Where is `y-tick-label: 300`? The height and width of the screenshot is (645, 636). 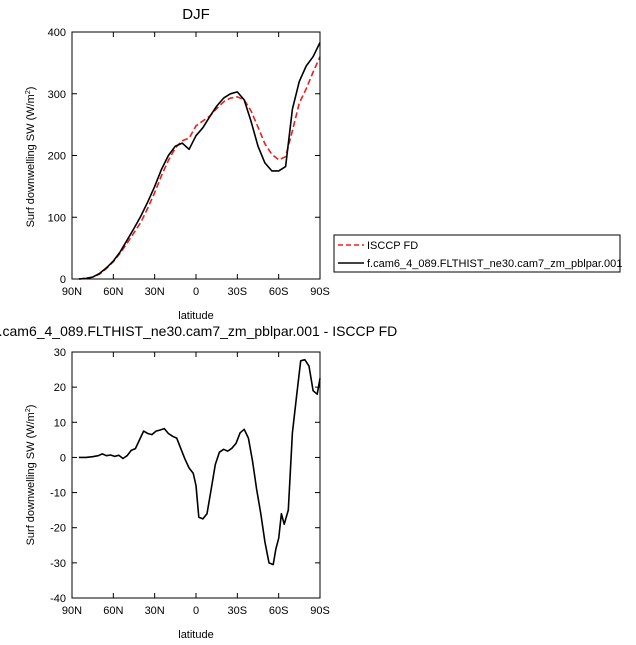 y-tick-label: 300 is located at coordinates (57, 95).